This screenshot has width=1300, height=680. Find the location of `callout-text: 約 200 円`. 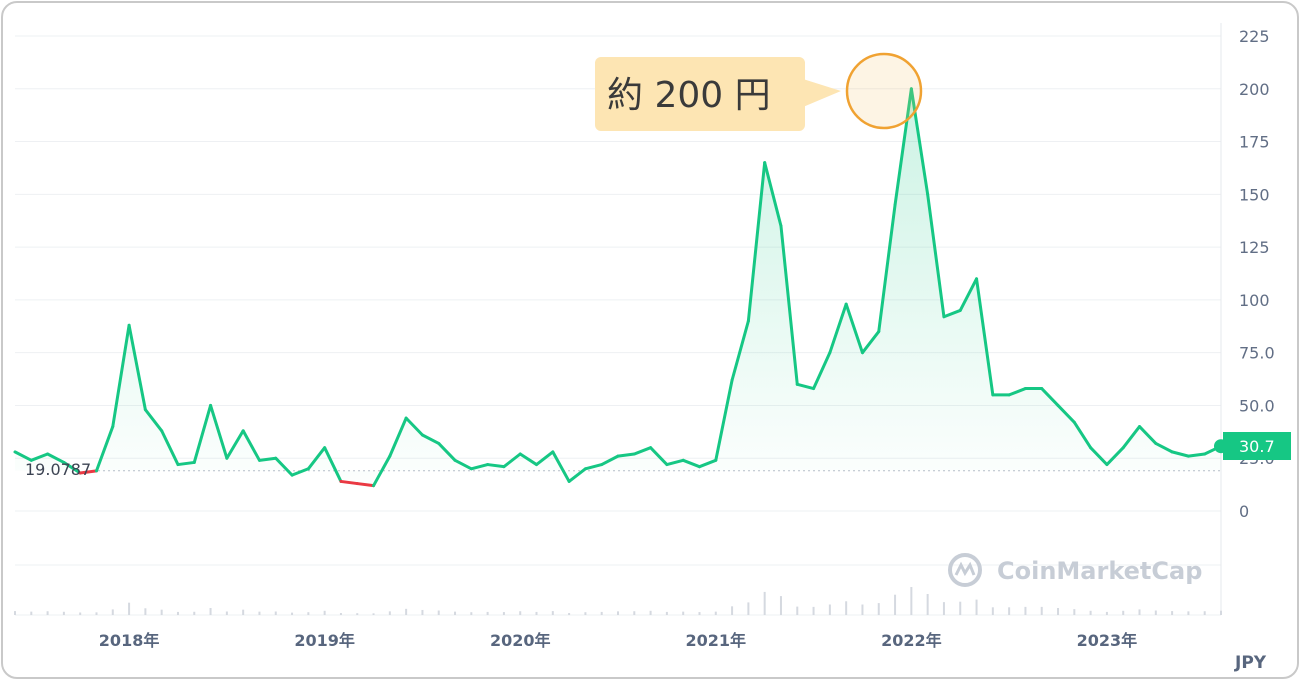

callout-text: 約 200 円 is located at coordinates (689, 95).